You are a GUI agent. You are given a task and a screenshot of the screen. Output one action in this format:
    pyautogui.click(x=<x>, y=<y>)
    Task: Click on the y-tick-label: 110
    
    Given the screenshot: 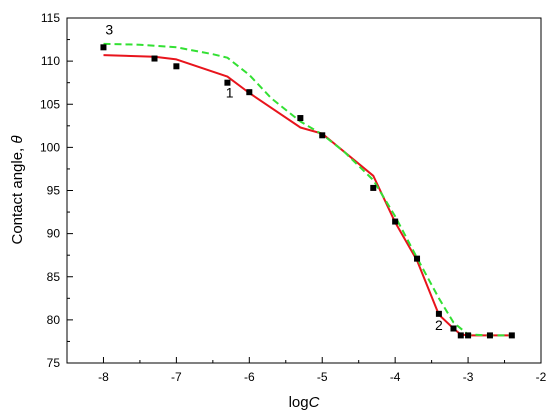 What is the action you would take?
    pyautogui.click(x=50, y=61)
    